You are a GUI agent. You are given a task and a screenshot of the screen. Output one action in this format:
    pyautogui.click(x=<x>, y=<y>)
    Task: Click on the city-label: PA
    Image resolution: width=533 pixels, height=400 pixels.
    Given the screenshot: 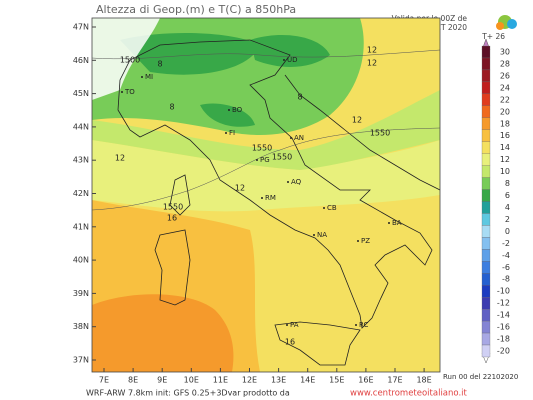 What is the action you would take?
    pyautogui.click(x=294, y=325)
    